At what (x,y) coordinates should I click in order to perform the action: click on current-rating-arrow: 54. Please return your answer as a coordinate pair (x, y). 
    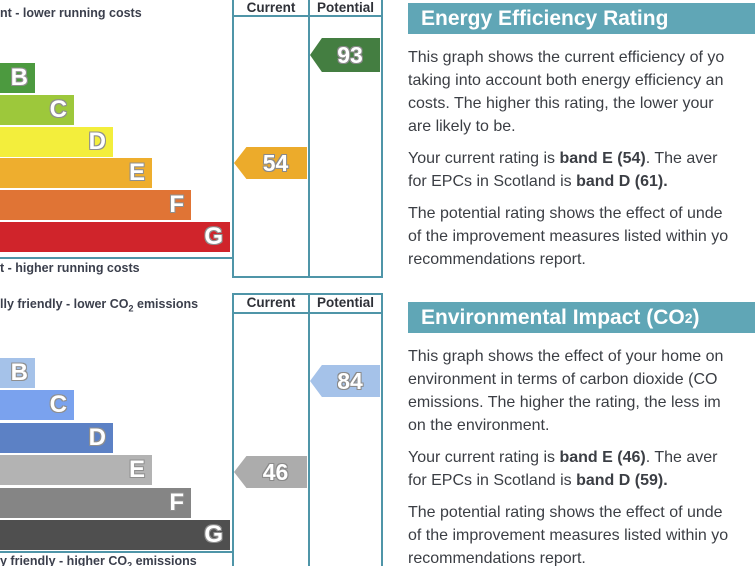
    Looking at the image, I should click on (270, 163).